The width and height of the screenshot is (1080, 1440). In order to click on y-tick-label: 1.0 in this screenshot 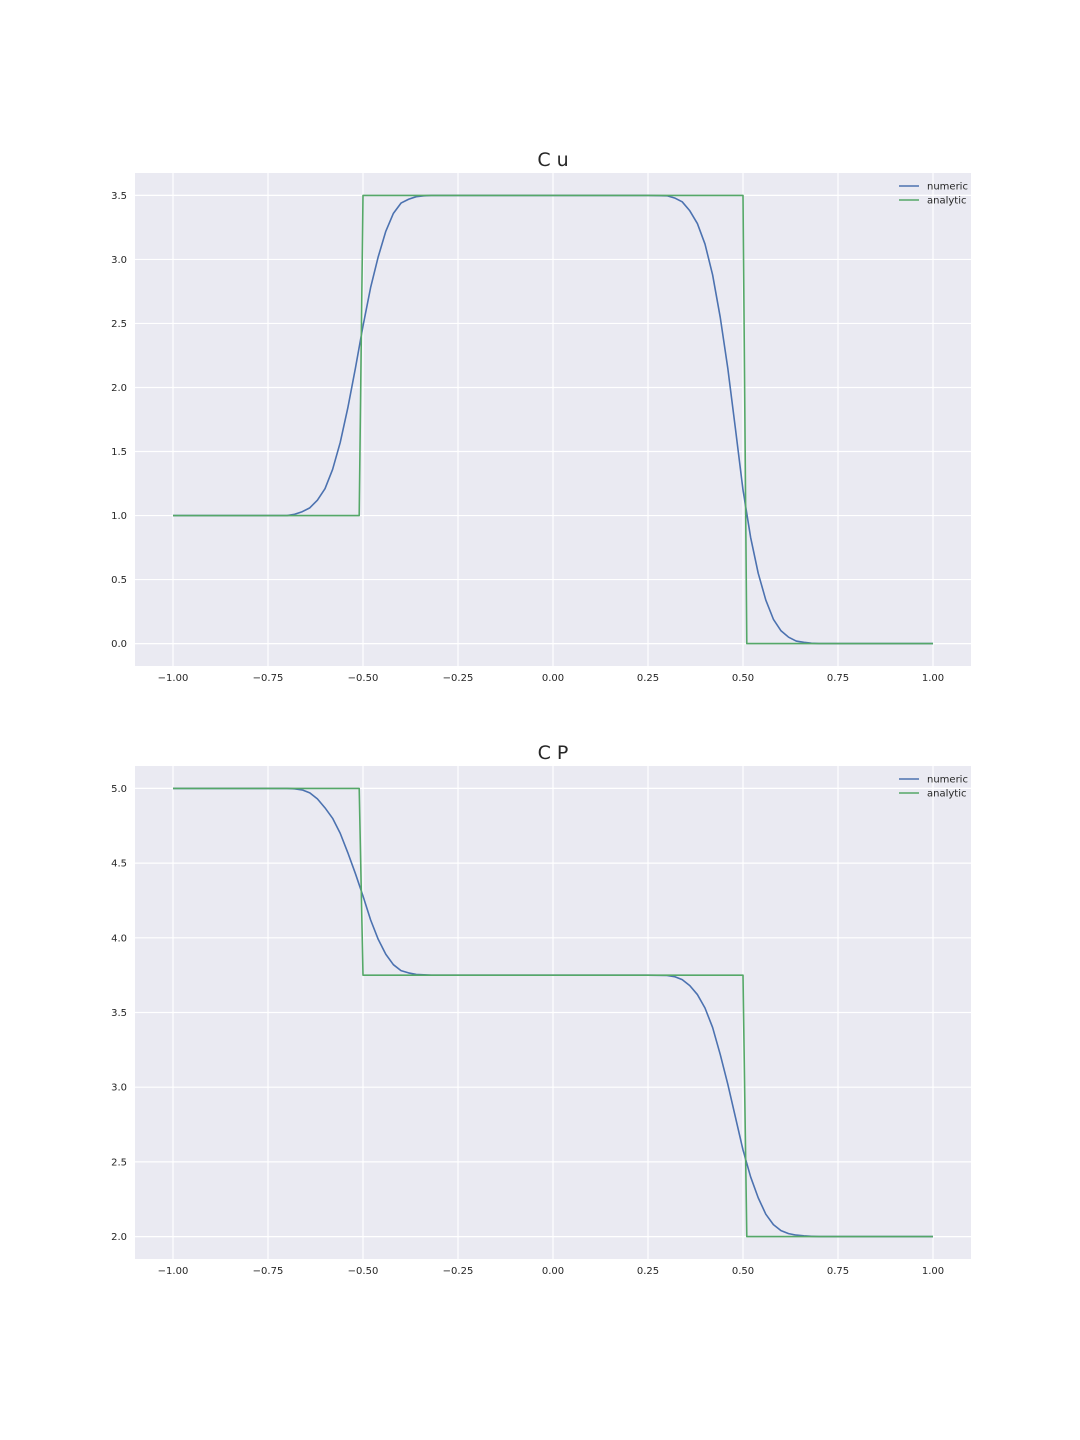, I will do `click(119, 516)`.